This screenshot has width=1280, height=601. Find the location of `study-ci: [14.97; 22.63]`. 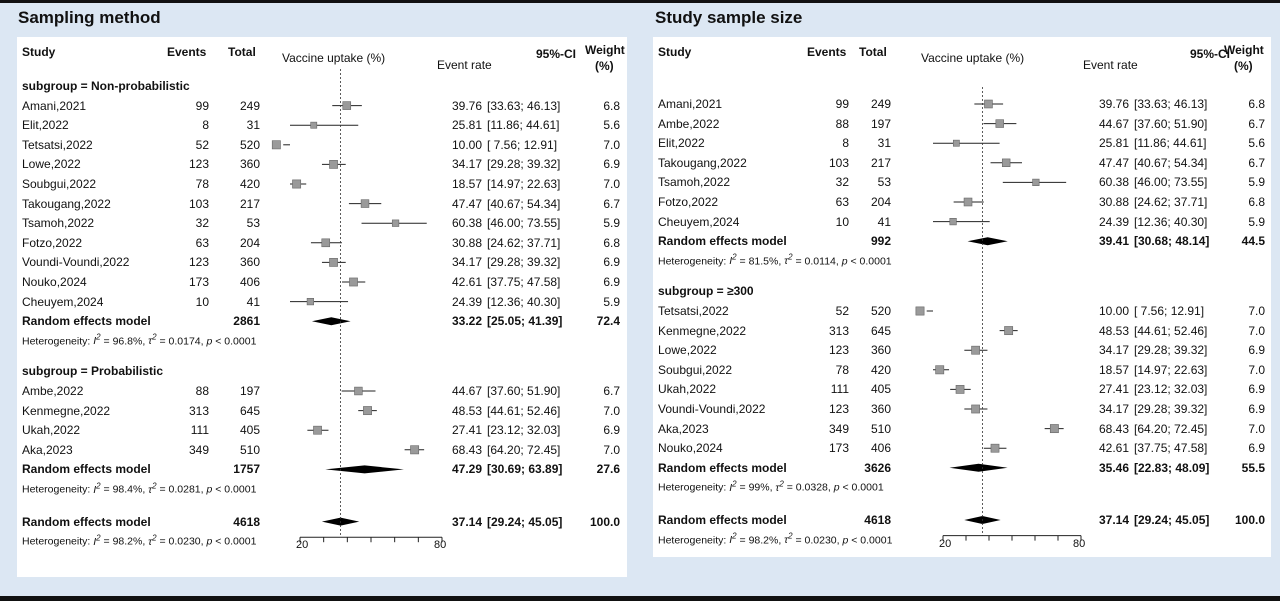

study-ci: [14.97; 22.63] is located at coordinates (524, 184).